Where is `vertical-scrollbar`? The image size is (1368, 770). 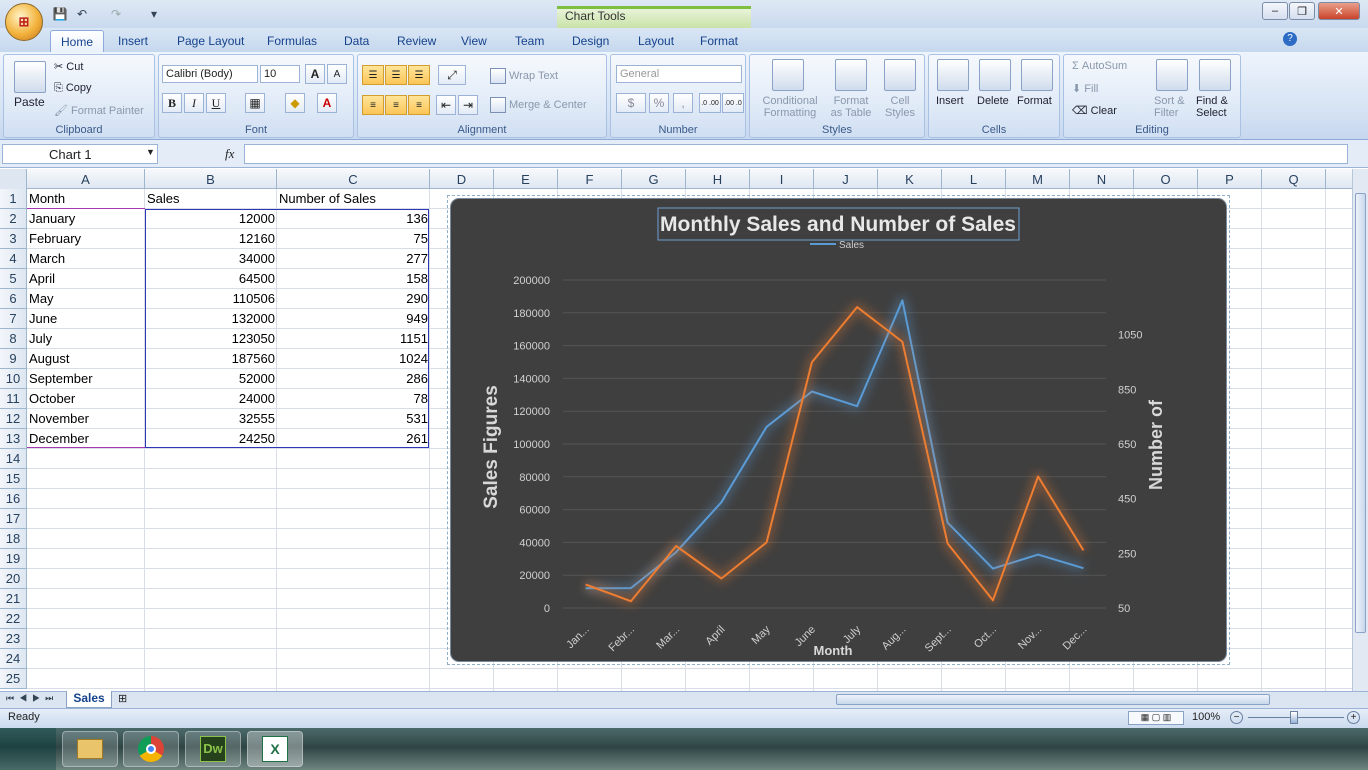 vertical-scrollbar is located at coordinates (1360, 430).